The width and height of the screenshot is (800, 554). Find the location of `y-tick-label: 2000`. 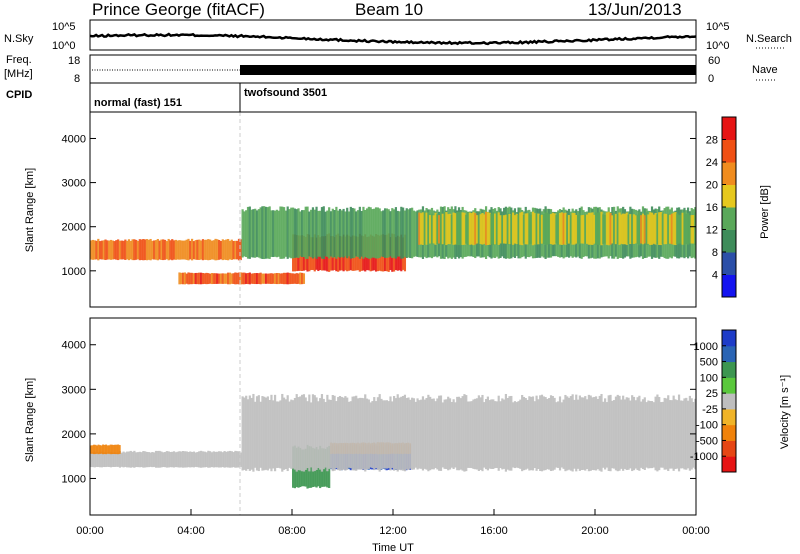

y-tick-label: 2000 is located at coordinates (74, 435).